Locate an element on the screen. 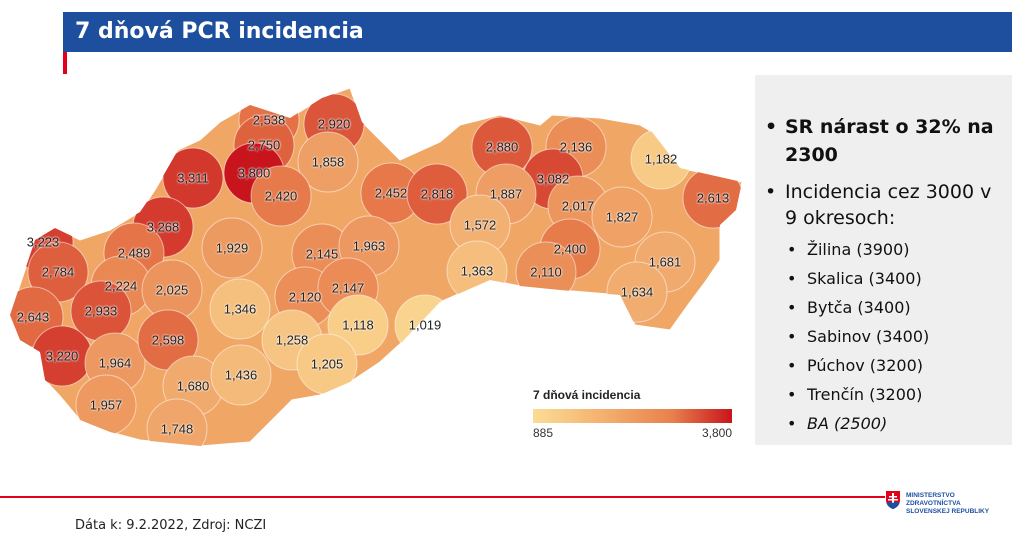 Image resolution: width=1024 pixels, height=542 pixels. legend-min: 885 is located at coordinates (543, 433).